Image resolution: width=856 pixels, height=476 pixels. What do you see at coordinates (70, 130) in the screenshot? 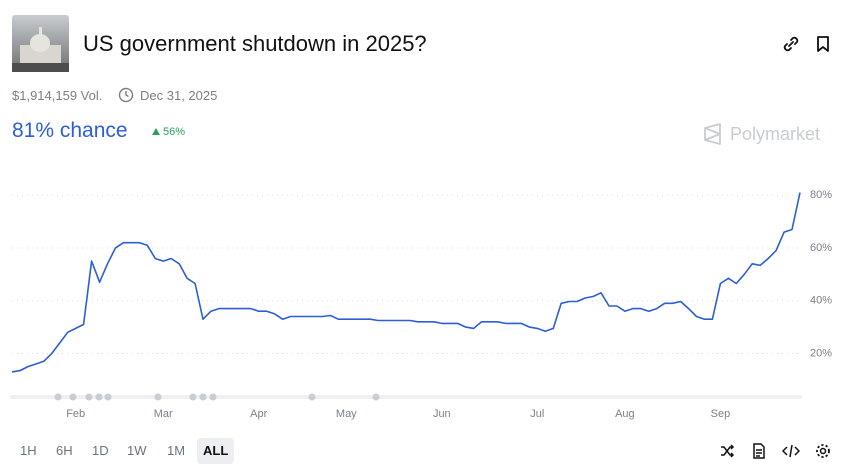
I see `chance: 81% chance` at bounding box center [70, 130].